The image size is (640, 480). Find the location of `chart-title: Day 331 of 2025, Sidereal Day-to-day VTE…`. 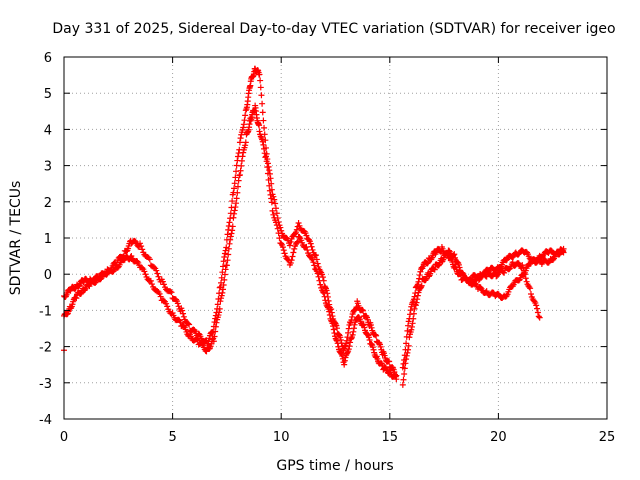

chart-title: Day 331 of 2025, Sidereal Day-to-day VTE… is located at coordinates (333, 29).